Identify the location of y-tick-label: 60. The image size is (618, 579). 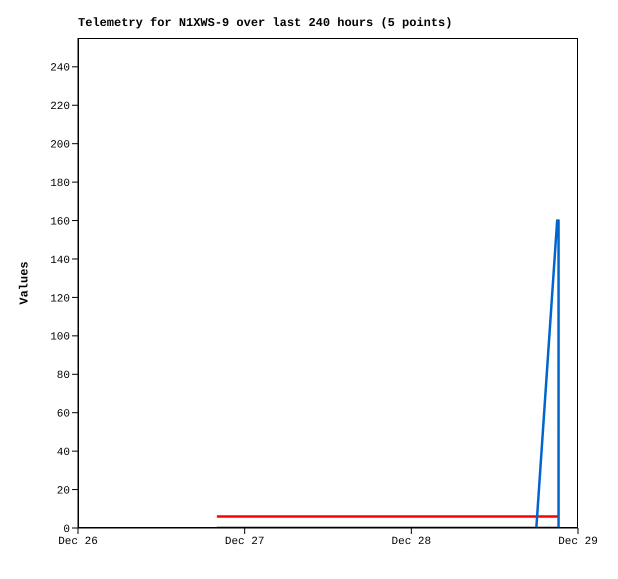
(63, 414).